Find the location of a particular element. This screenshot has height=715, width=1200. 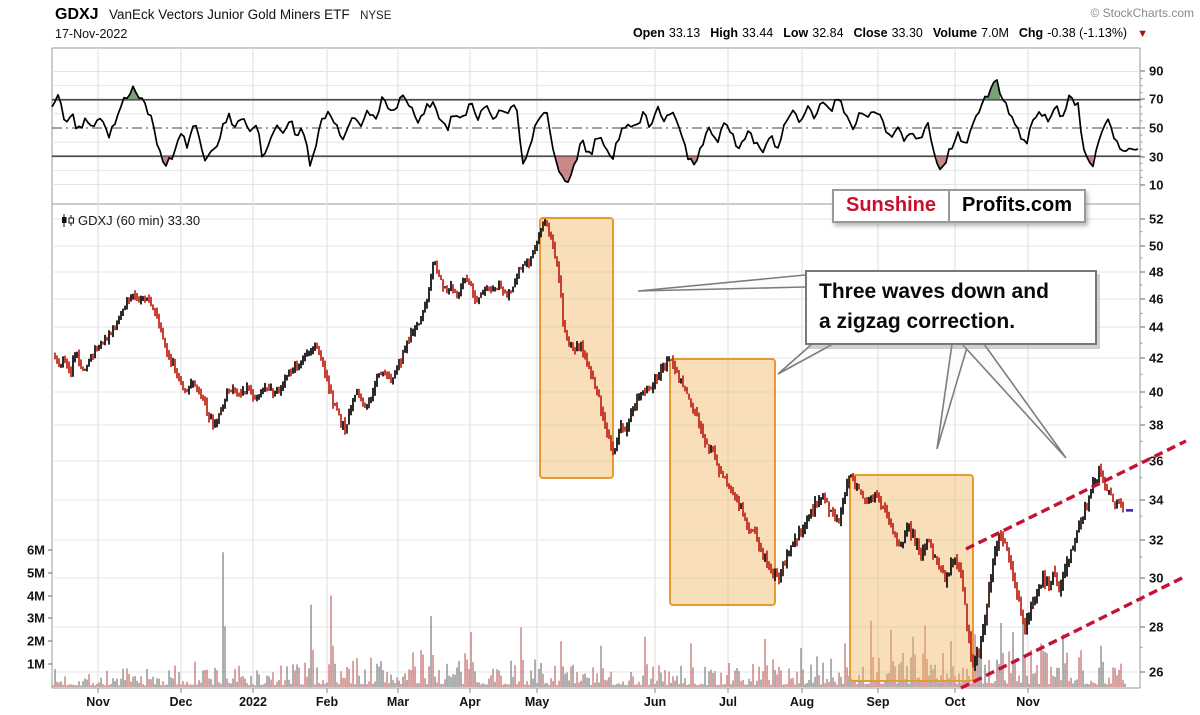

sunshine-profits-watermark: Sunshine Profits.com is located at coordinates (959, 206).